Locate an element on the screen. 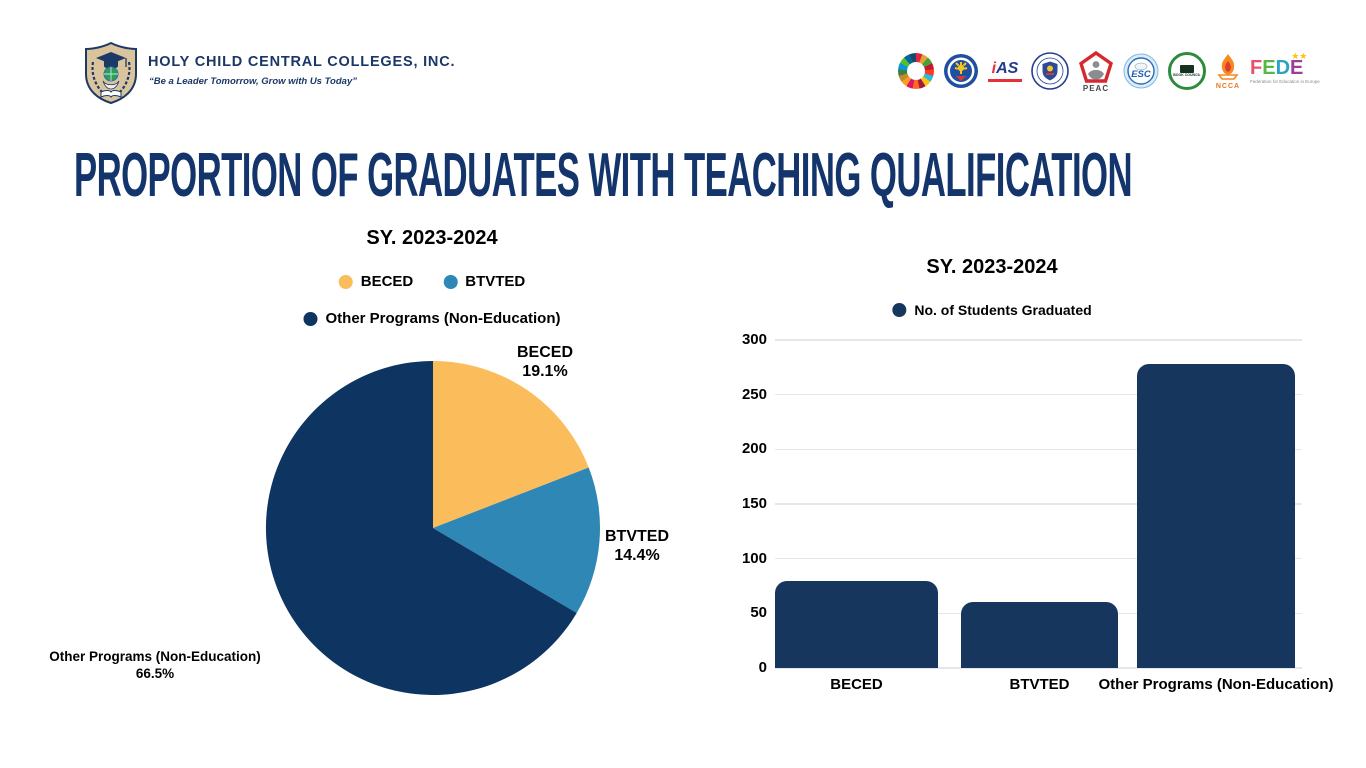  ias-letters-as: AS is located at coordinates (1007, 68).